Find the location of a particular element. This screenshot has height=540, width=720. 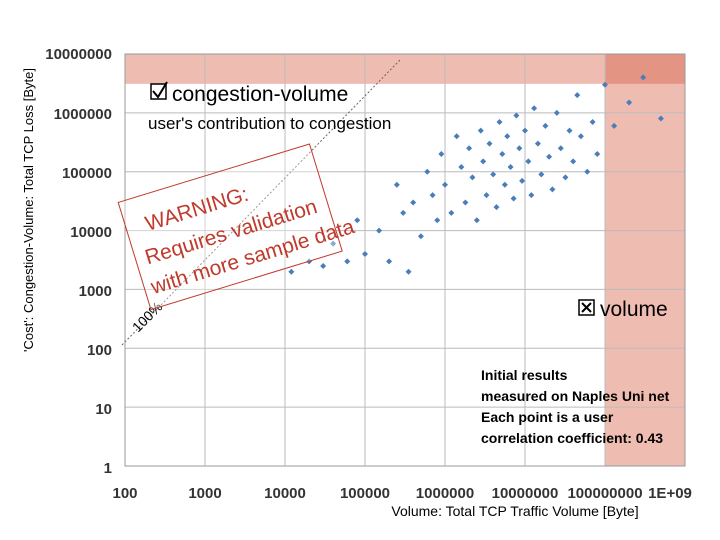

x-tick-label: 1E+09 is located at coordinates (670, 493).